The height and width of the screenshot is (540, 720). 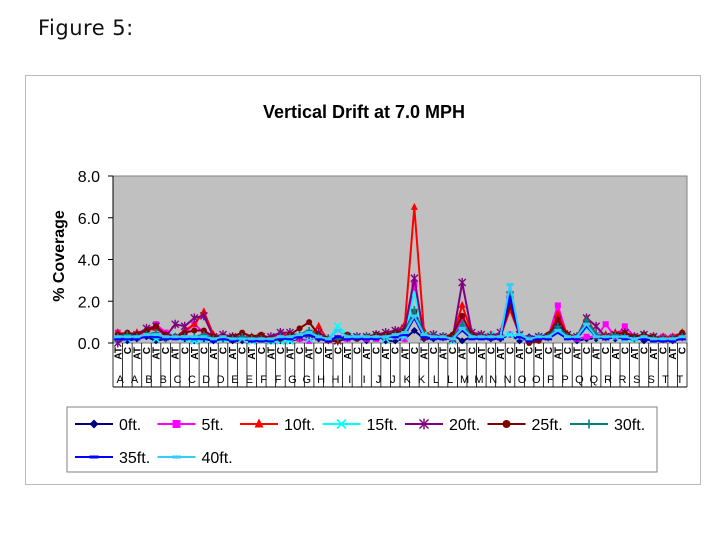 What do you see at coordinates (86, 28) in the screenshot?
I see `figure-label: Figure 5:` at bounding box center [86, 28].